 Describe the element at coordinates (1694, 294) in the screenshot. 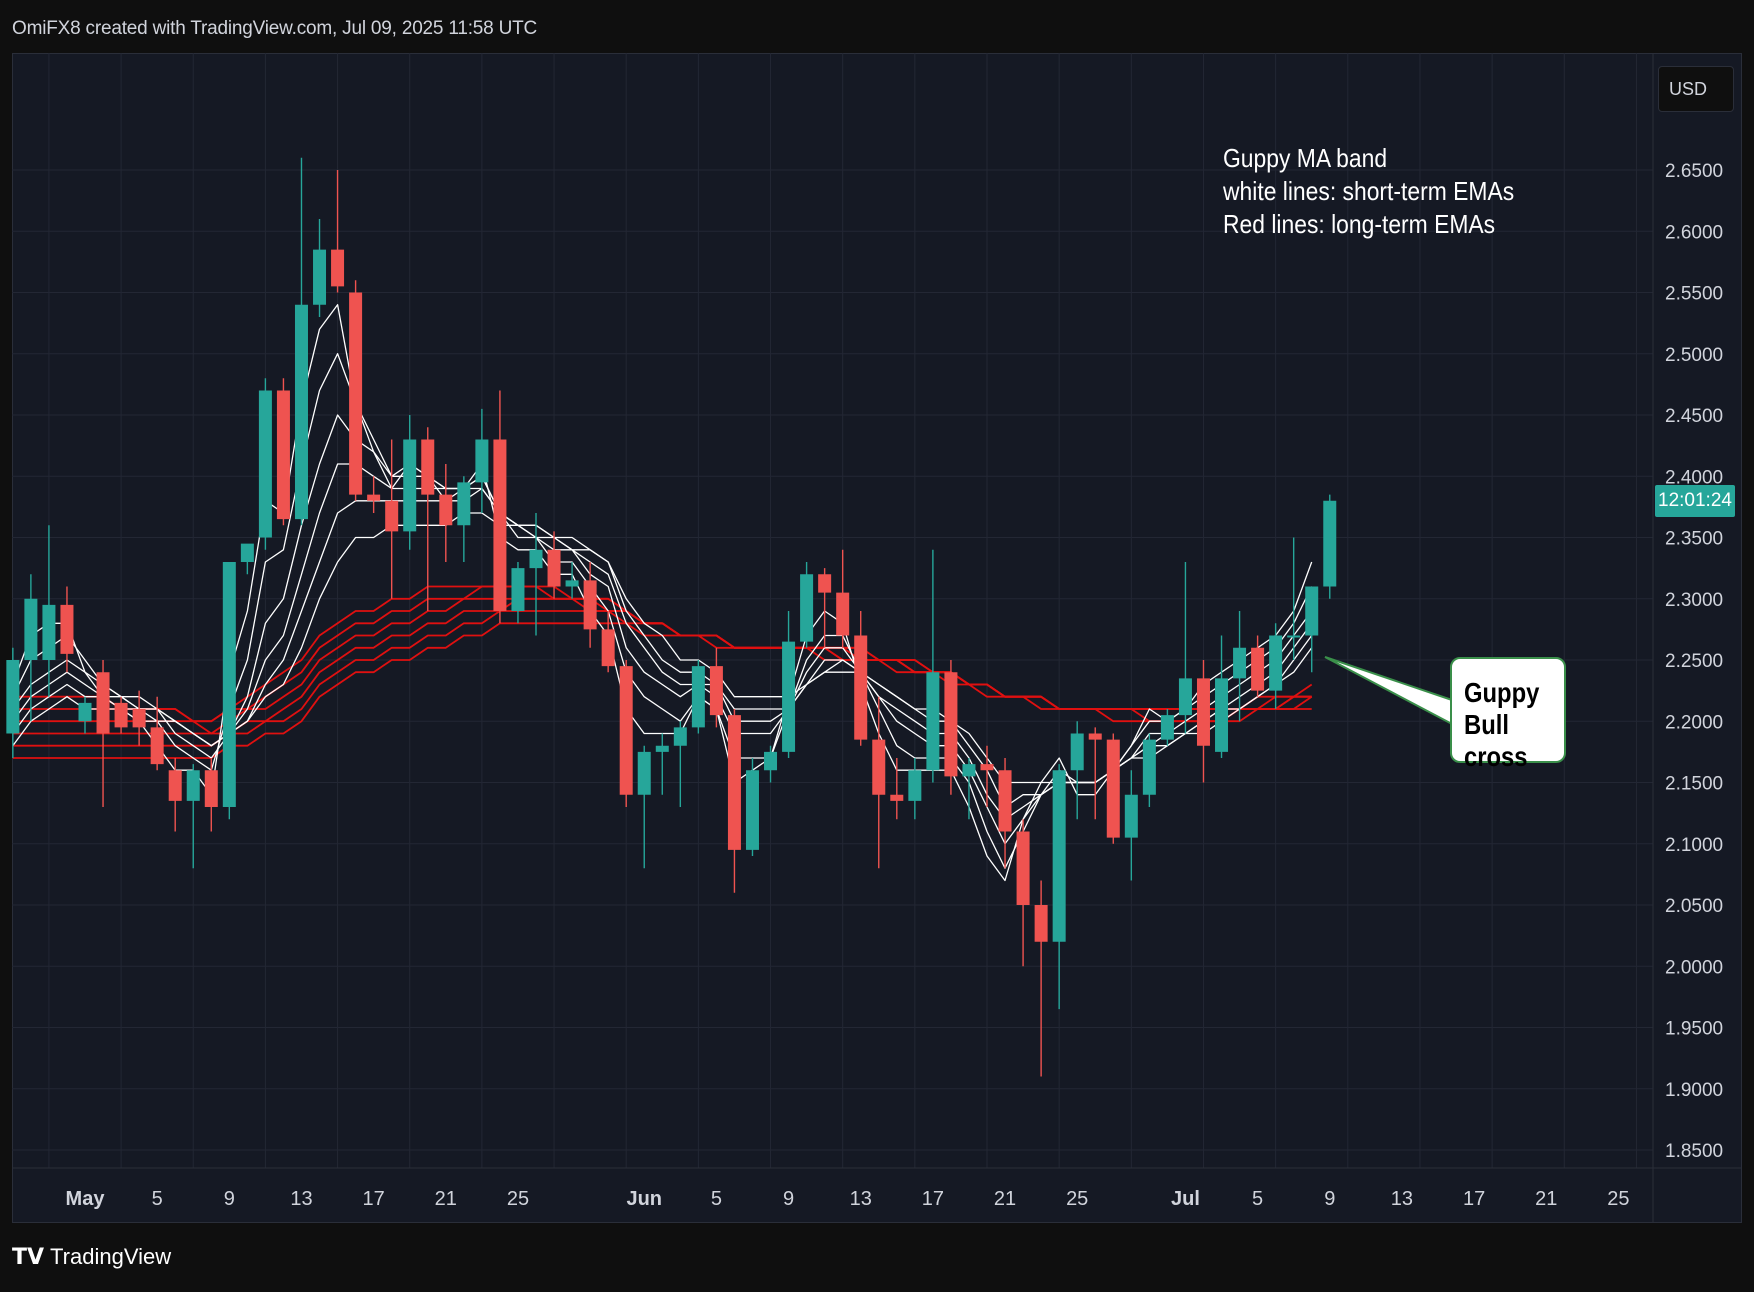

I see `price-tick-label: 2.5500` at that location.